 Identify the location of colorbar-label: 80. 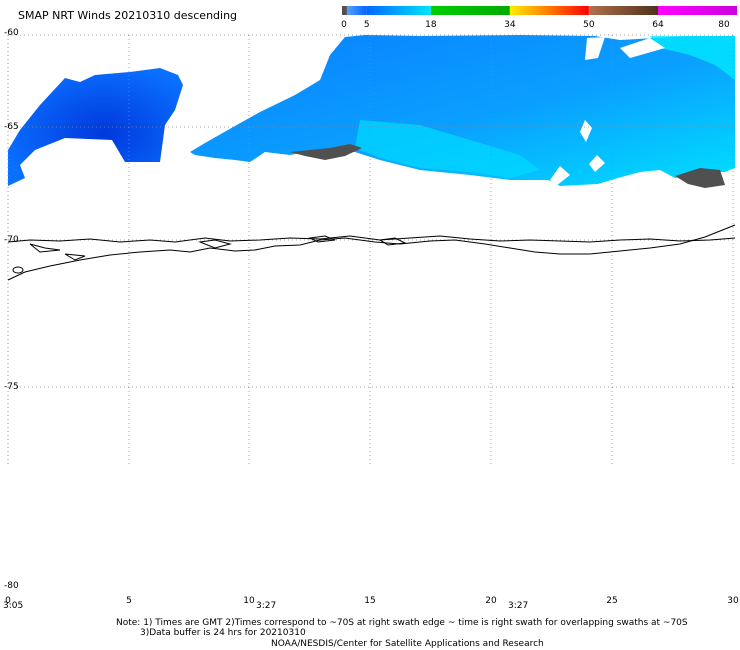
(724, 25).